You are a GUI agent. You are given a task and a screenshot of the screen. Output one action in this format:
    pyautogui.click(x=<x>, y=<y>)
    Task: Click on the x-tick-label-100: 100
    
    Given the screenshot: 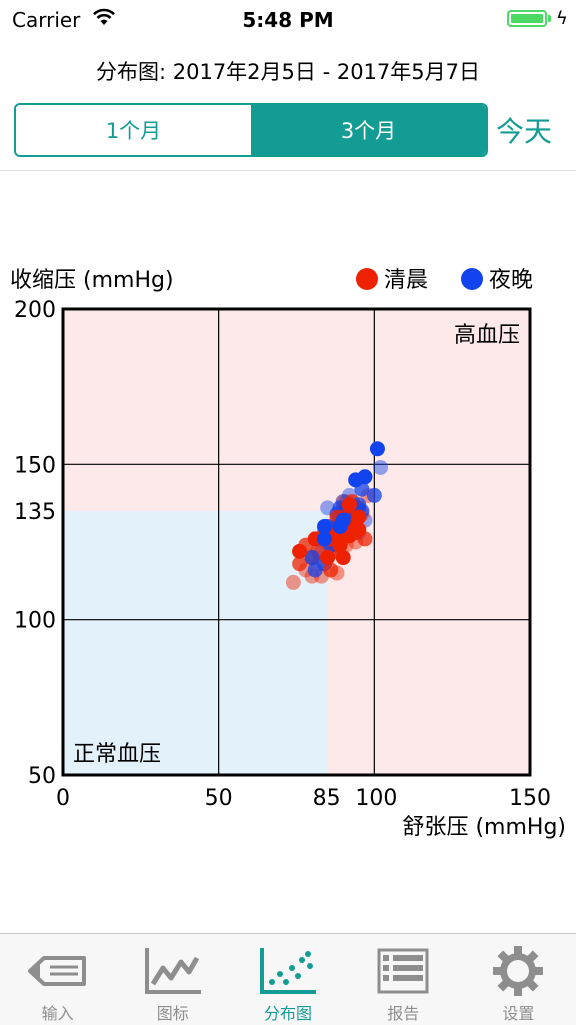 What is the action you would take?
    pyautogui.click(x=376, y=798)
    